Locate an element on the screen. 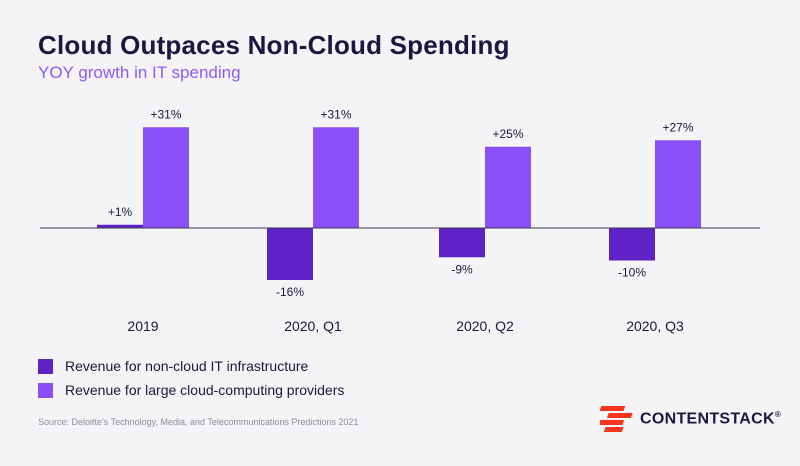 This screenshot has height=466, width=800. logo-wordmark: CONTENTSTACK® is located at coordinates (711, 418).